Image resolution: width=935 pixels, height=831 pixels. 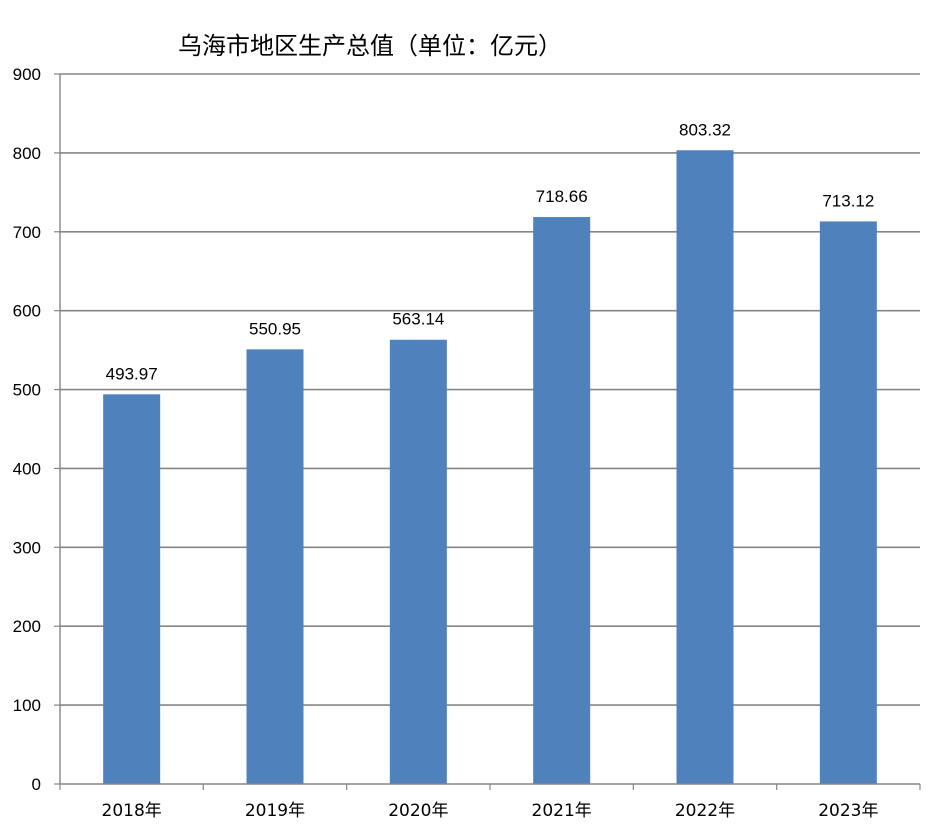 What do you see at coordinates (562, 811) in the screenshot?
I see `x-tick-label: 2021年` at bounding box center [562, 811].